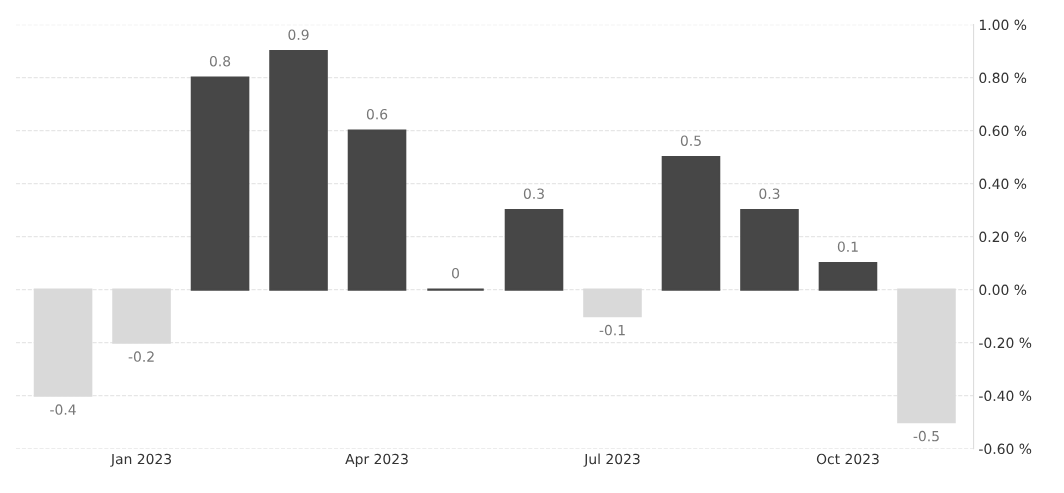  What do you see at coordinates (298, 34) in the screenshot?
I see `data-label: 0.9` at bounding box center [298, 34].